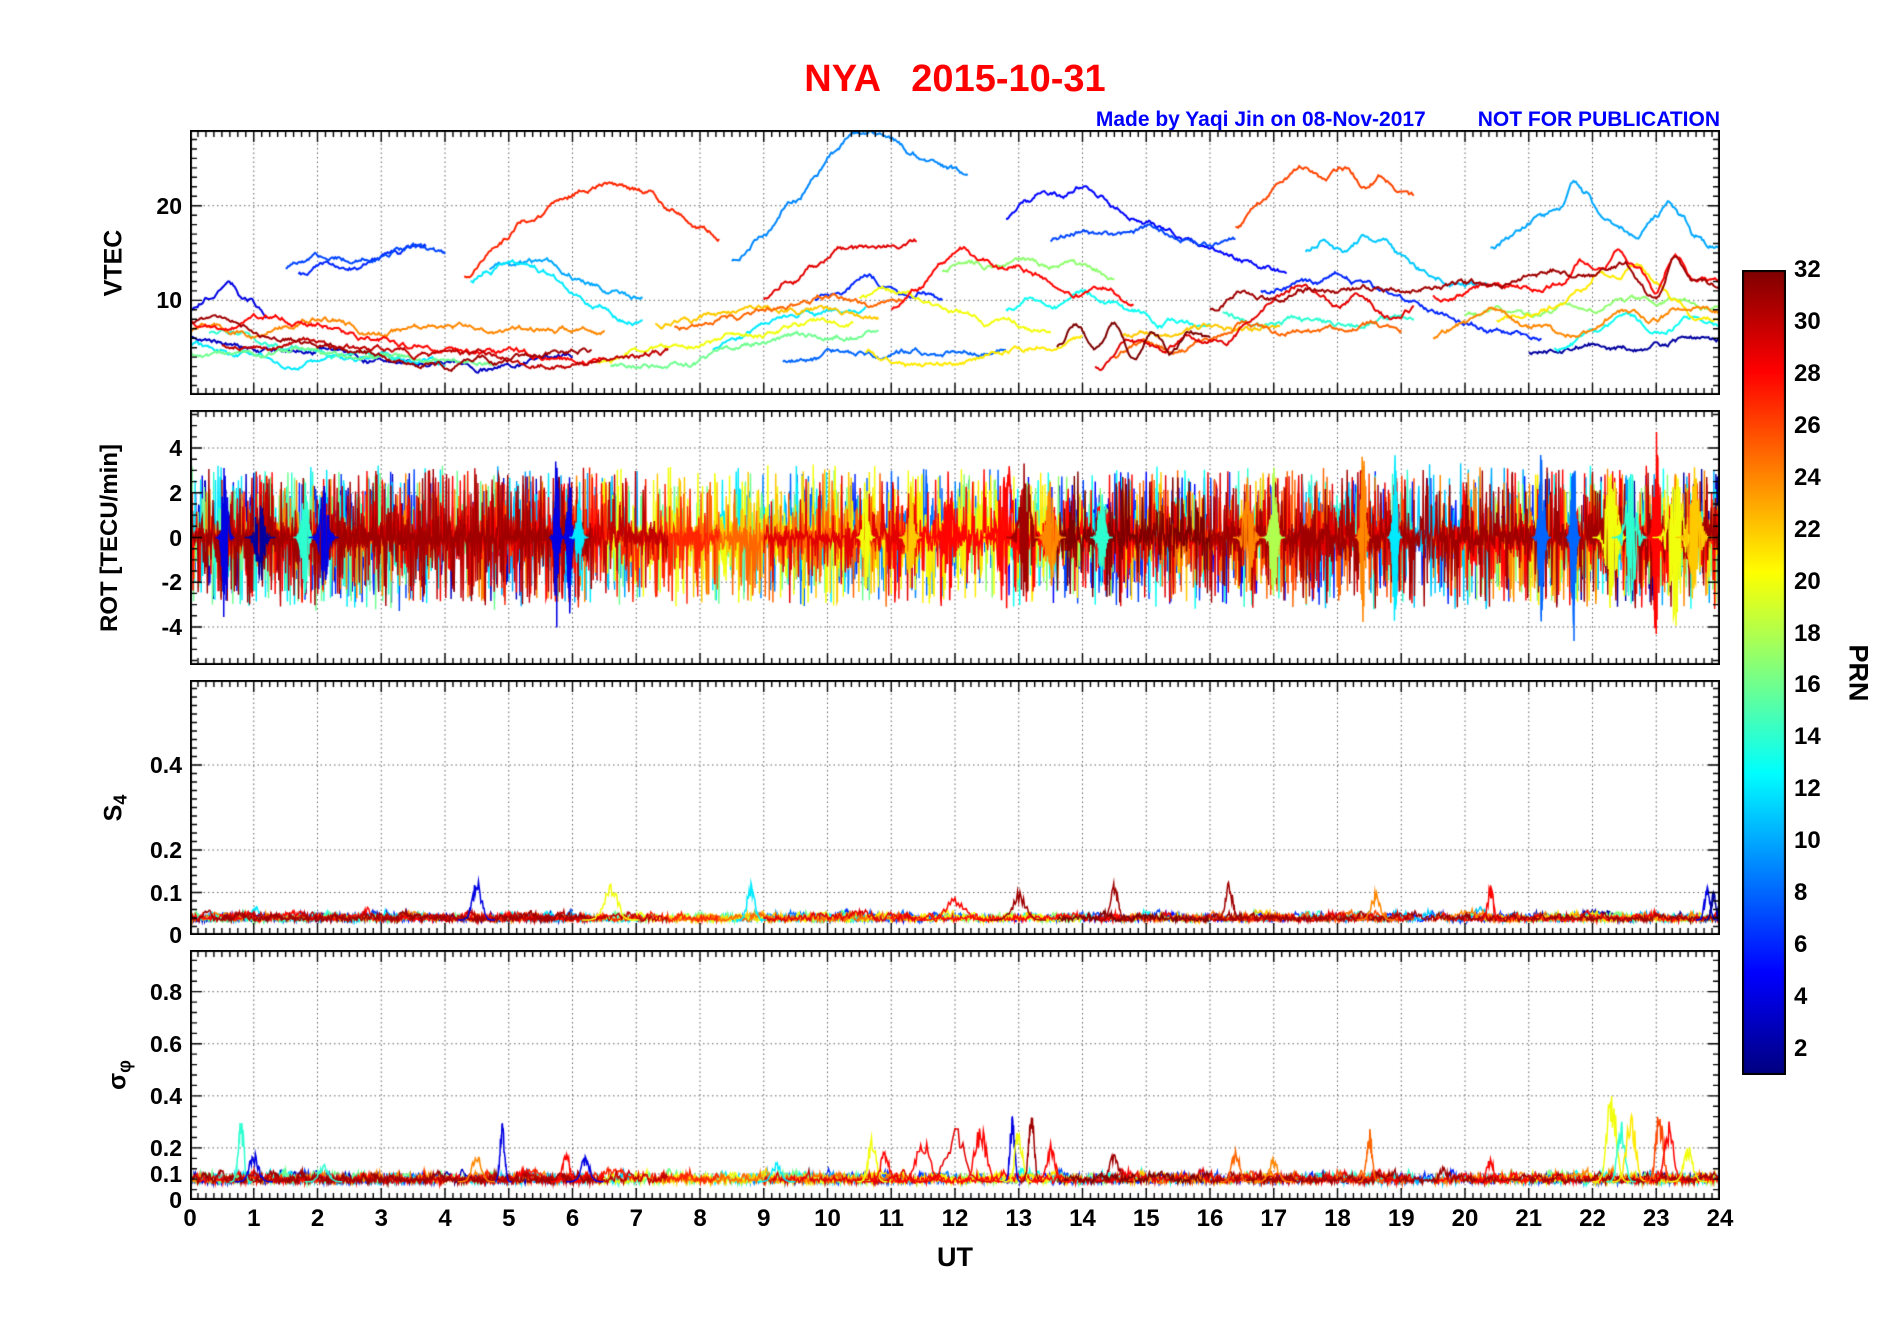 This screenshot has width=1904, height=1330. I want to click on colorbar-tick-label: 14, so click(1807, 737).